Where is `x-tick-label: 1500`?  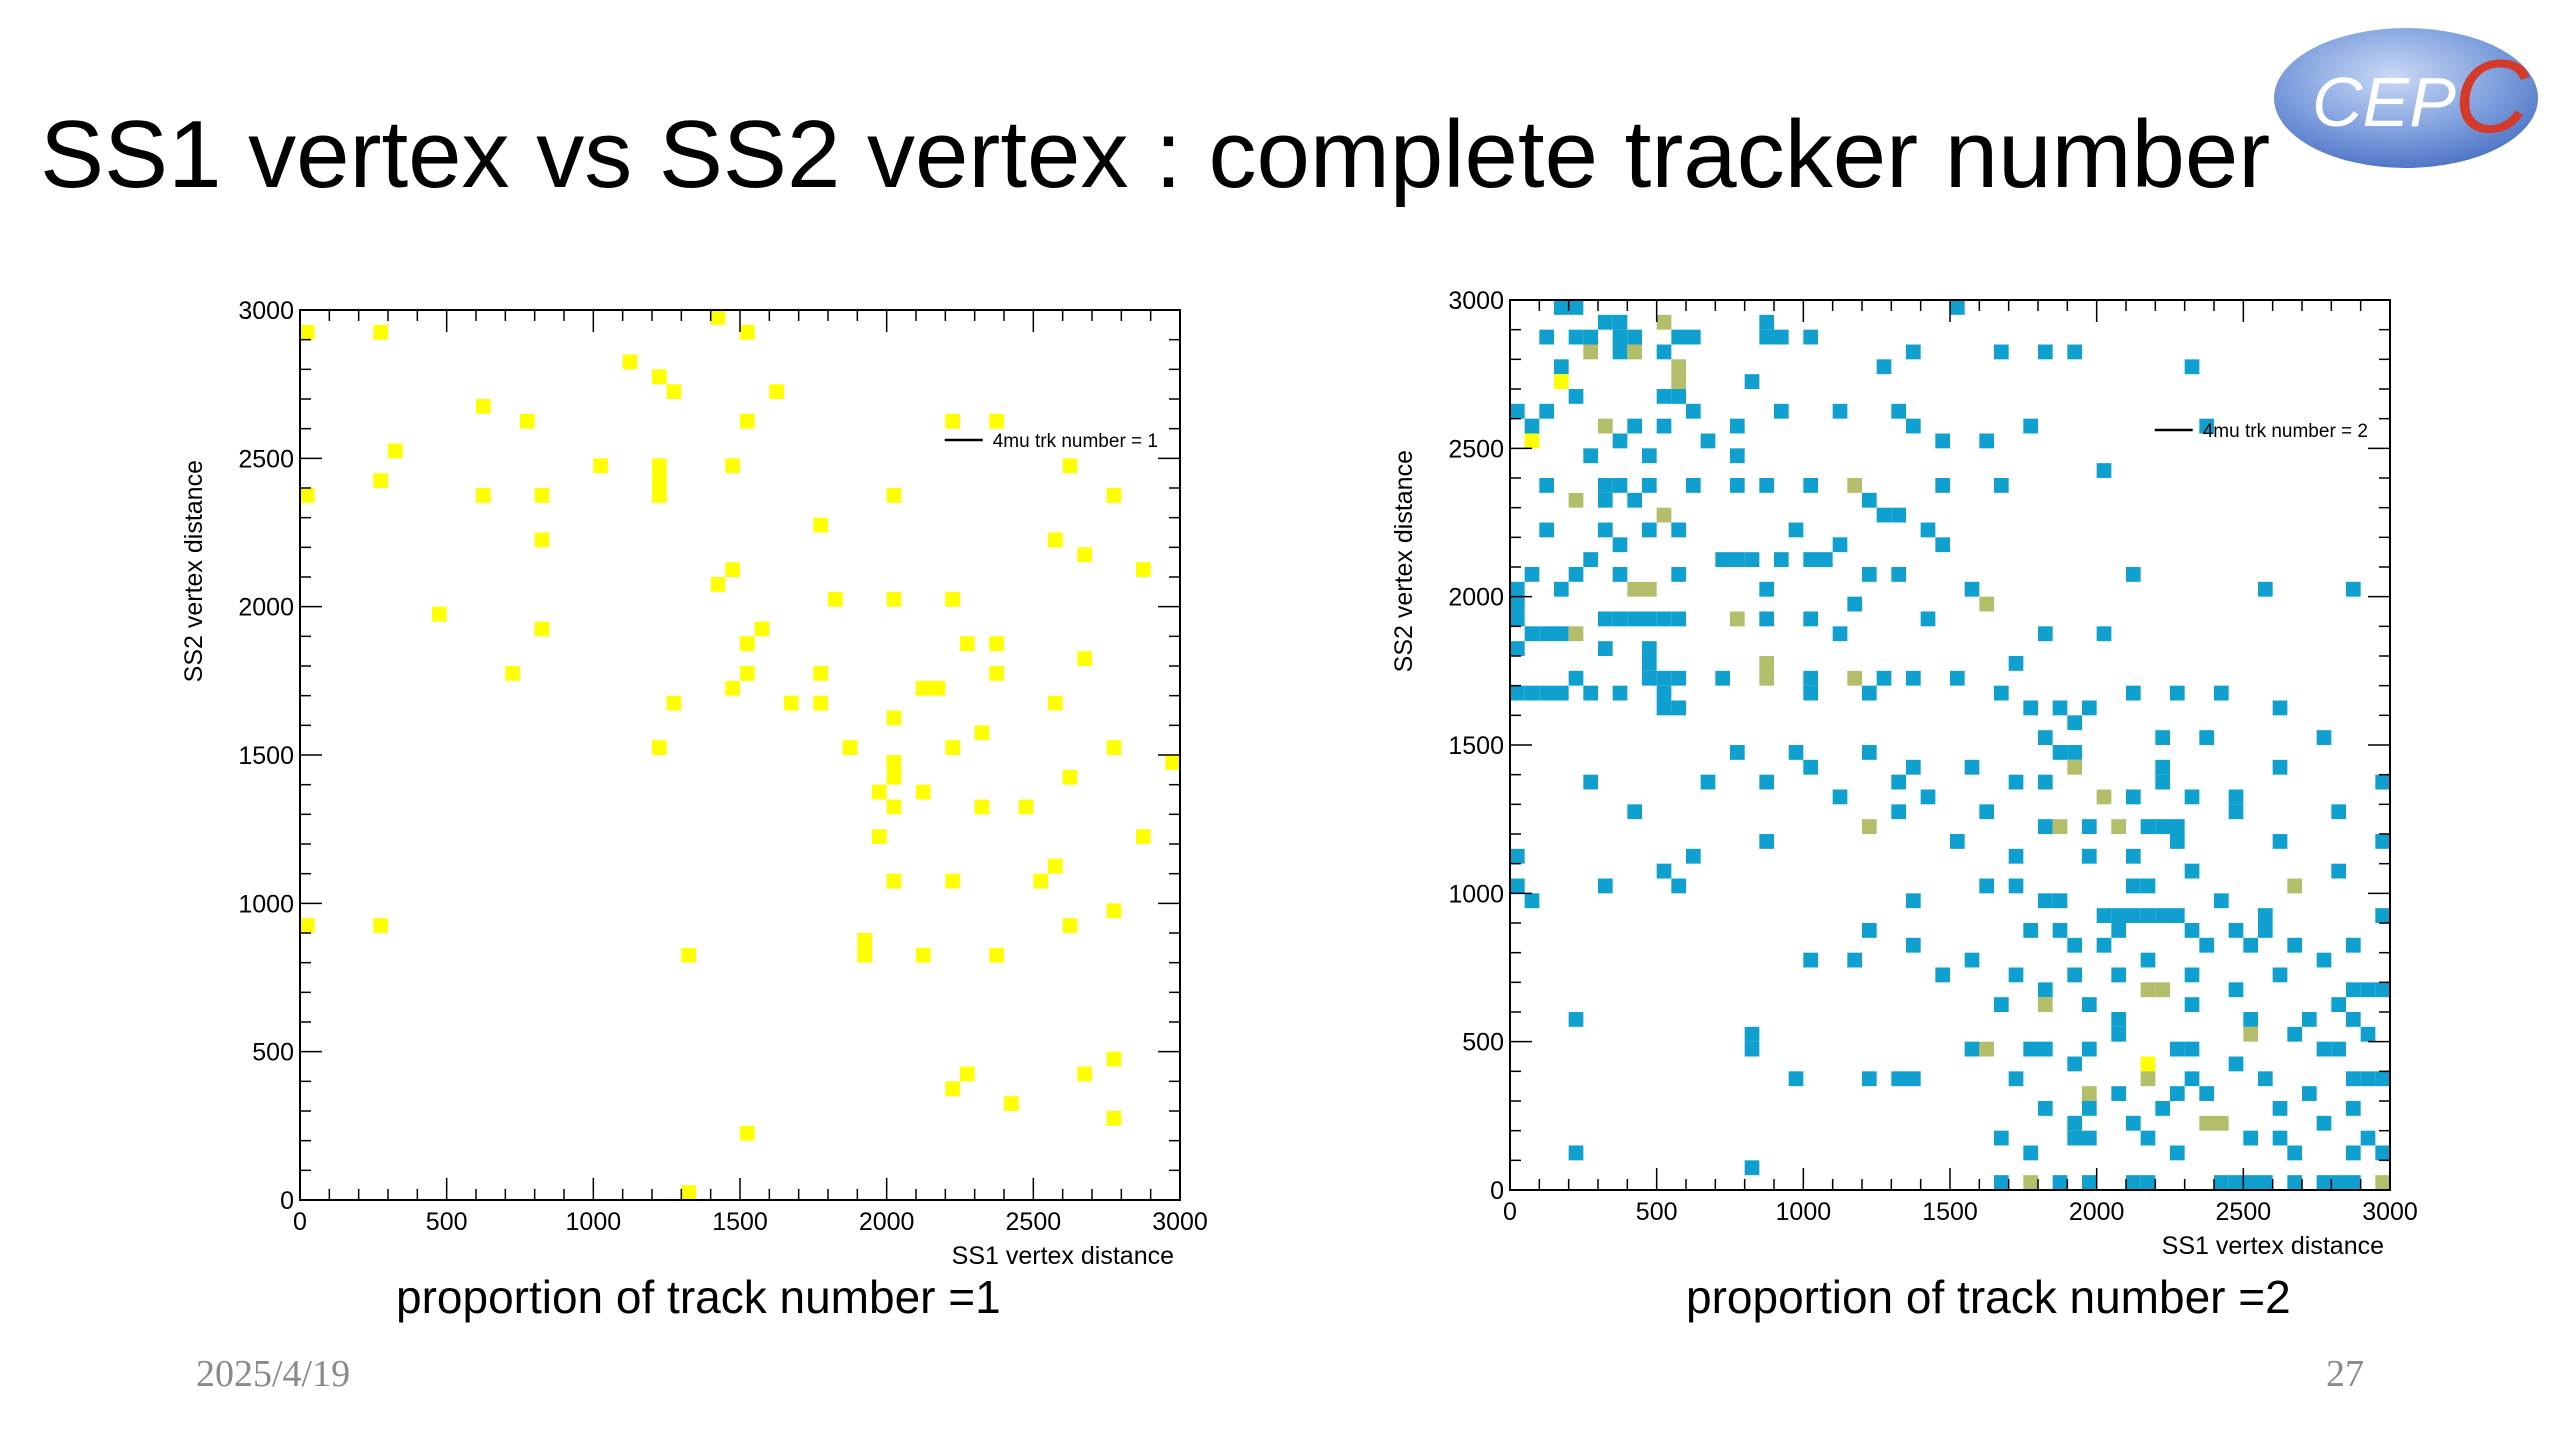 x-tick-label: 1500 is located at coordinates (1950, 1212).